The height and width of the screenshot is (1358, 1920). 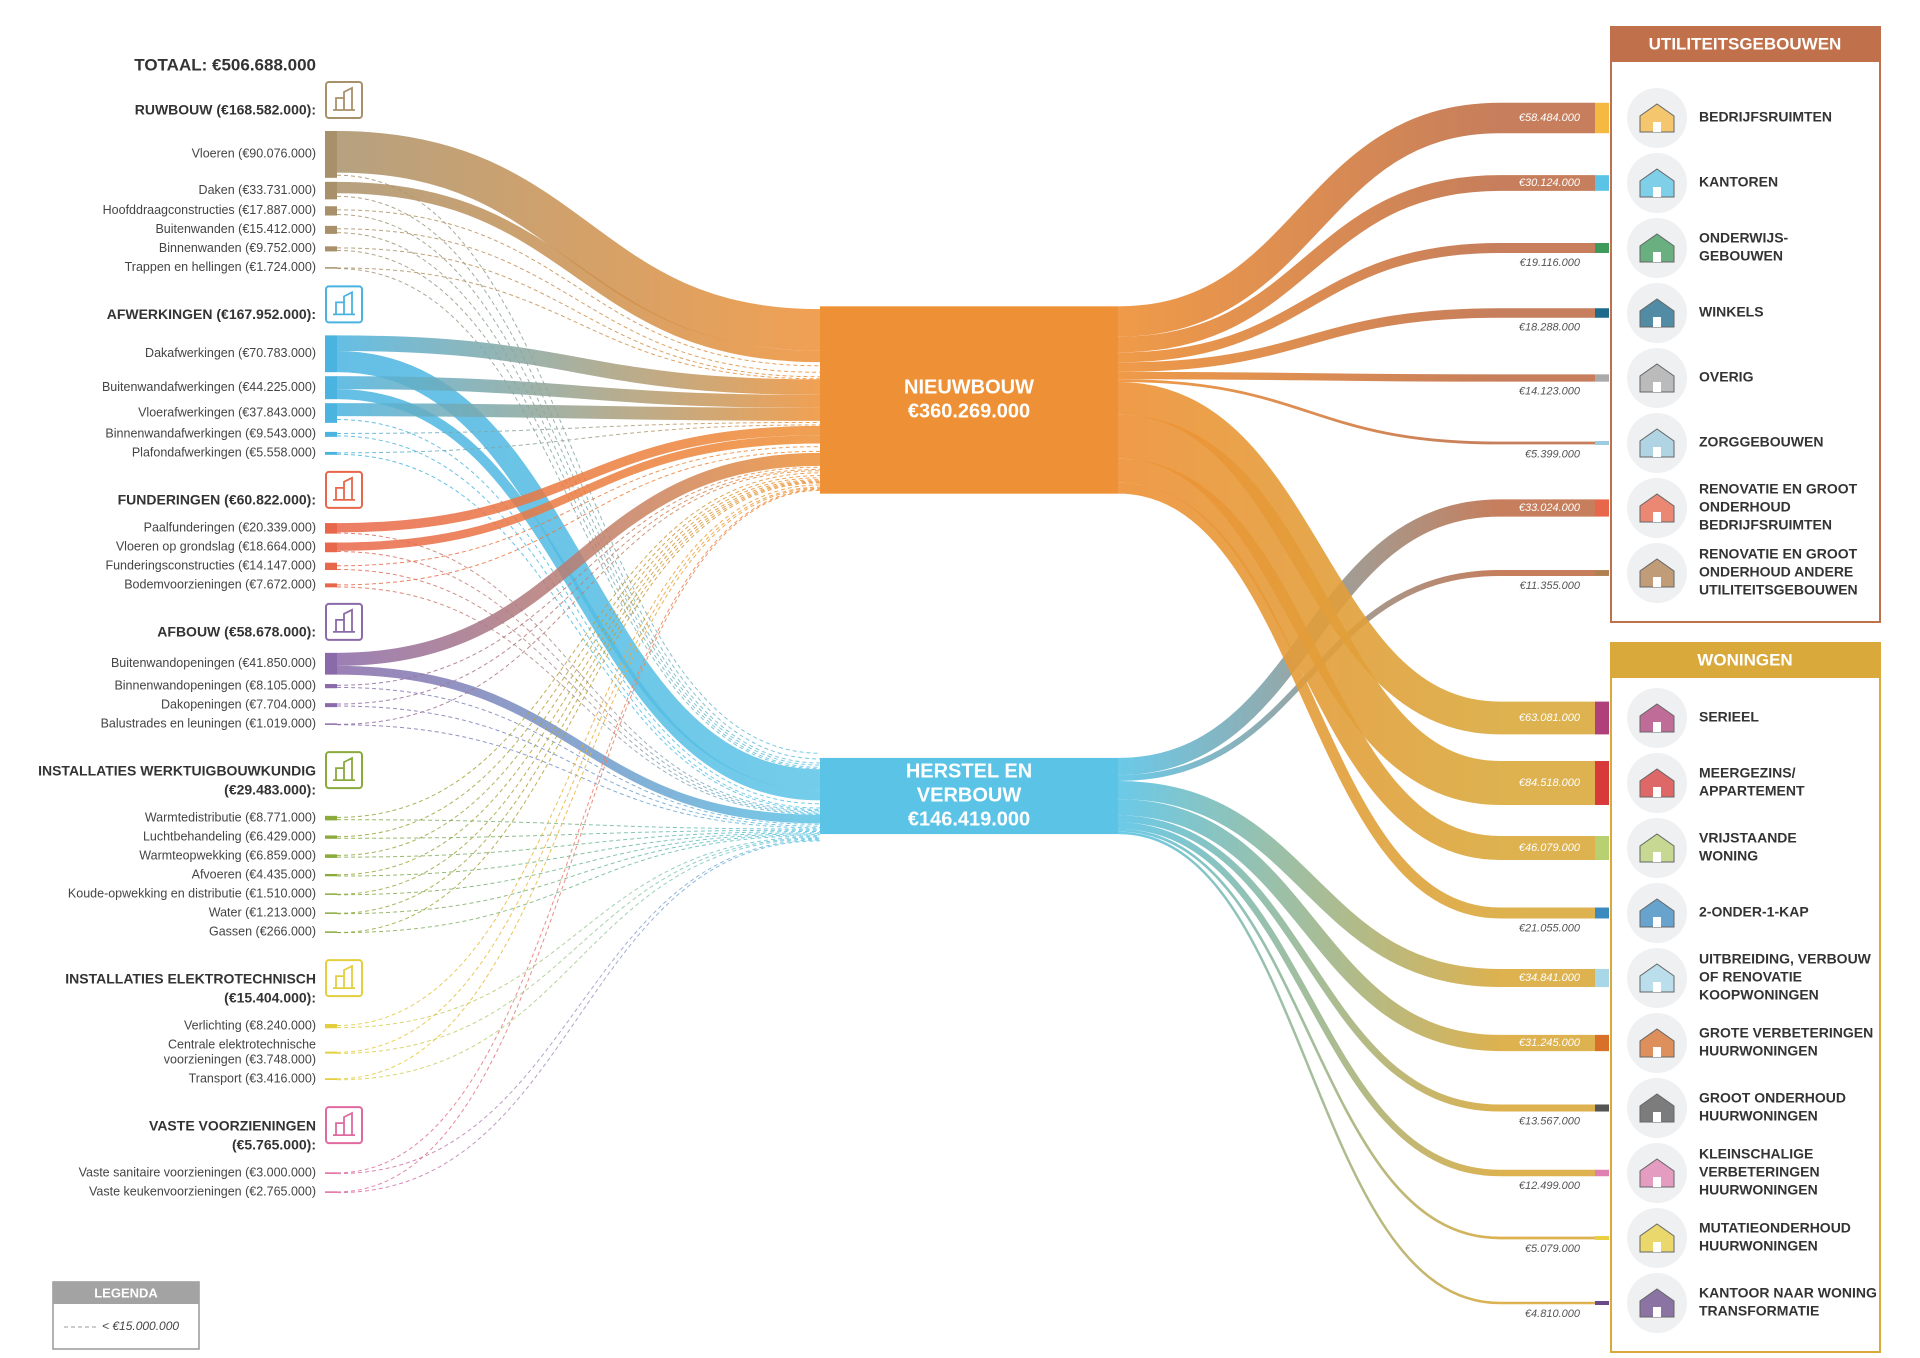 What do you see at coordinates (1550, 392) in the screenshot?
I see `value-label: €14.123.000` at bounding box center [1550, 392].